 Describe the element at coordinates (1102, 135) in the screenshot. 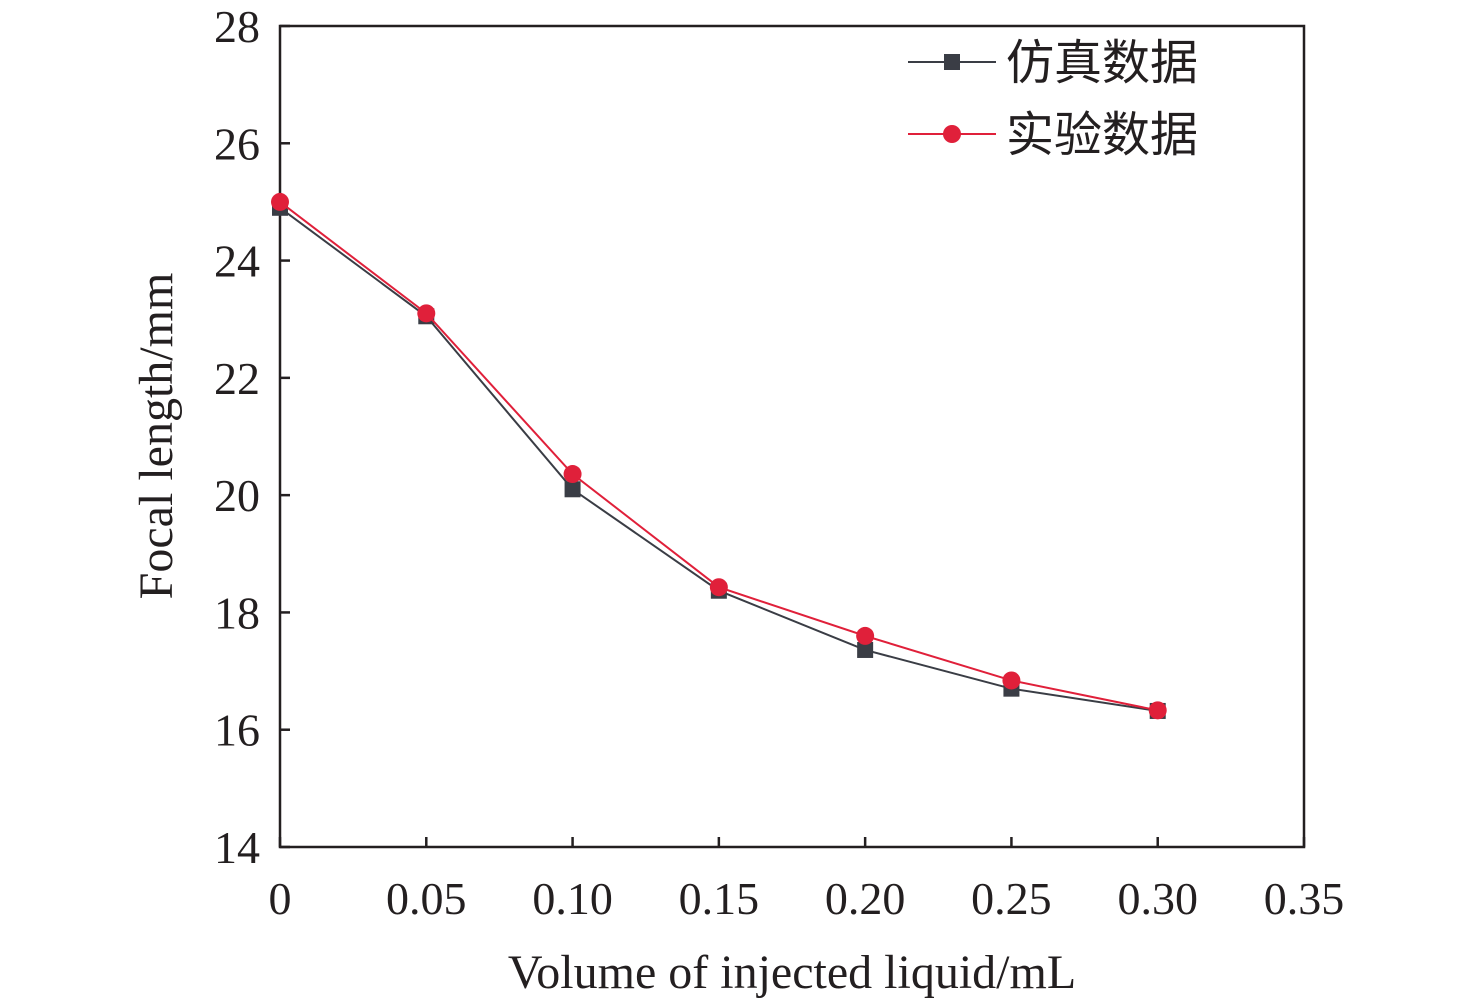

I see `legend-label: 实验数据` at that location.